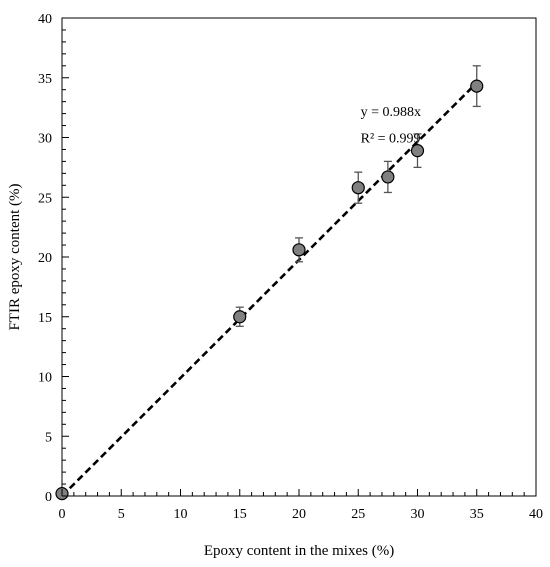 The height and width of the screenshot is (567, 550). Describe the element at coordinates (45, 198) in the screenshot. I see `y-tick-label: 25` at that location.